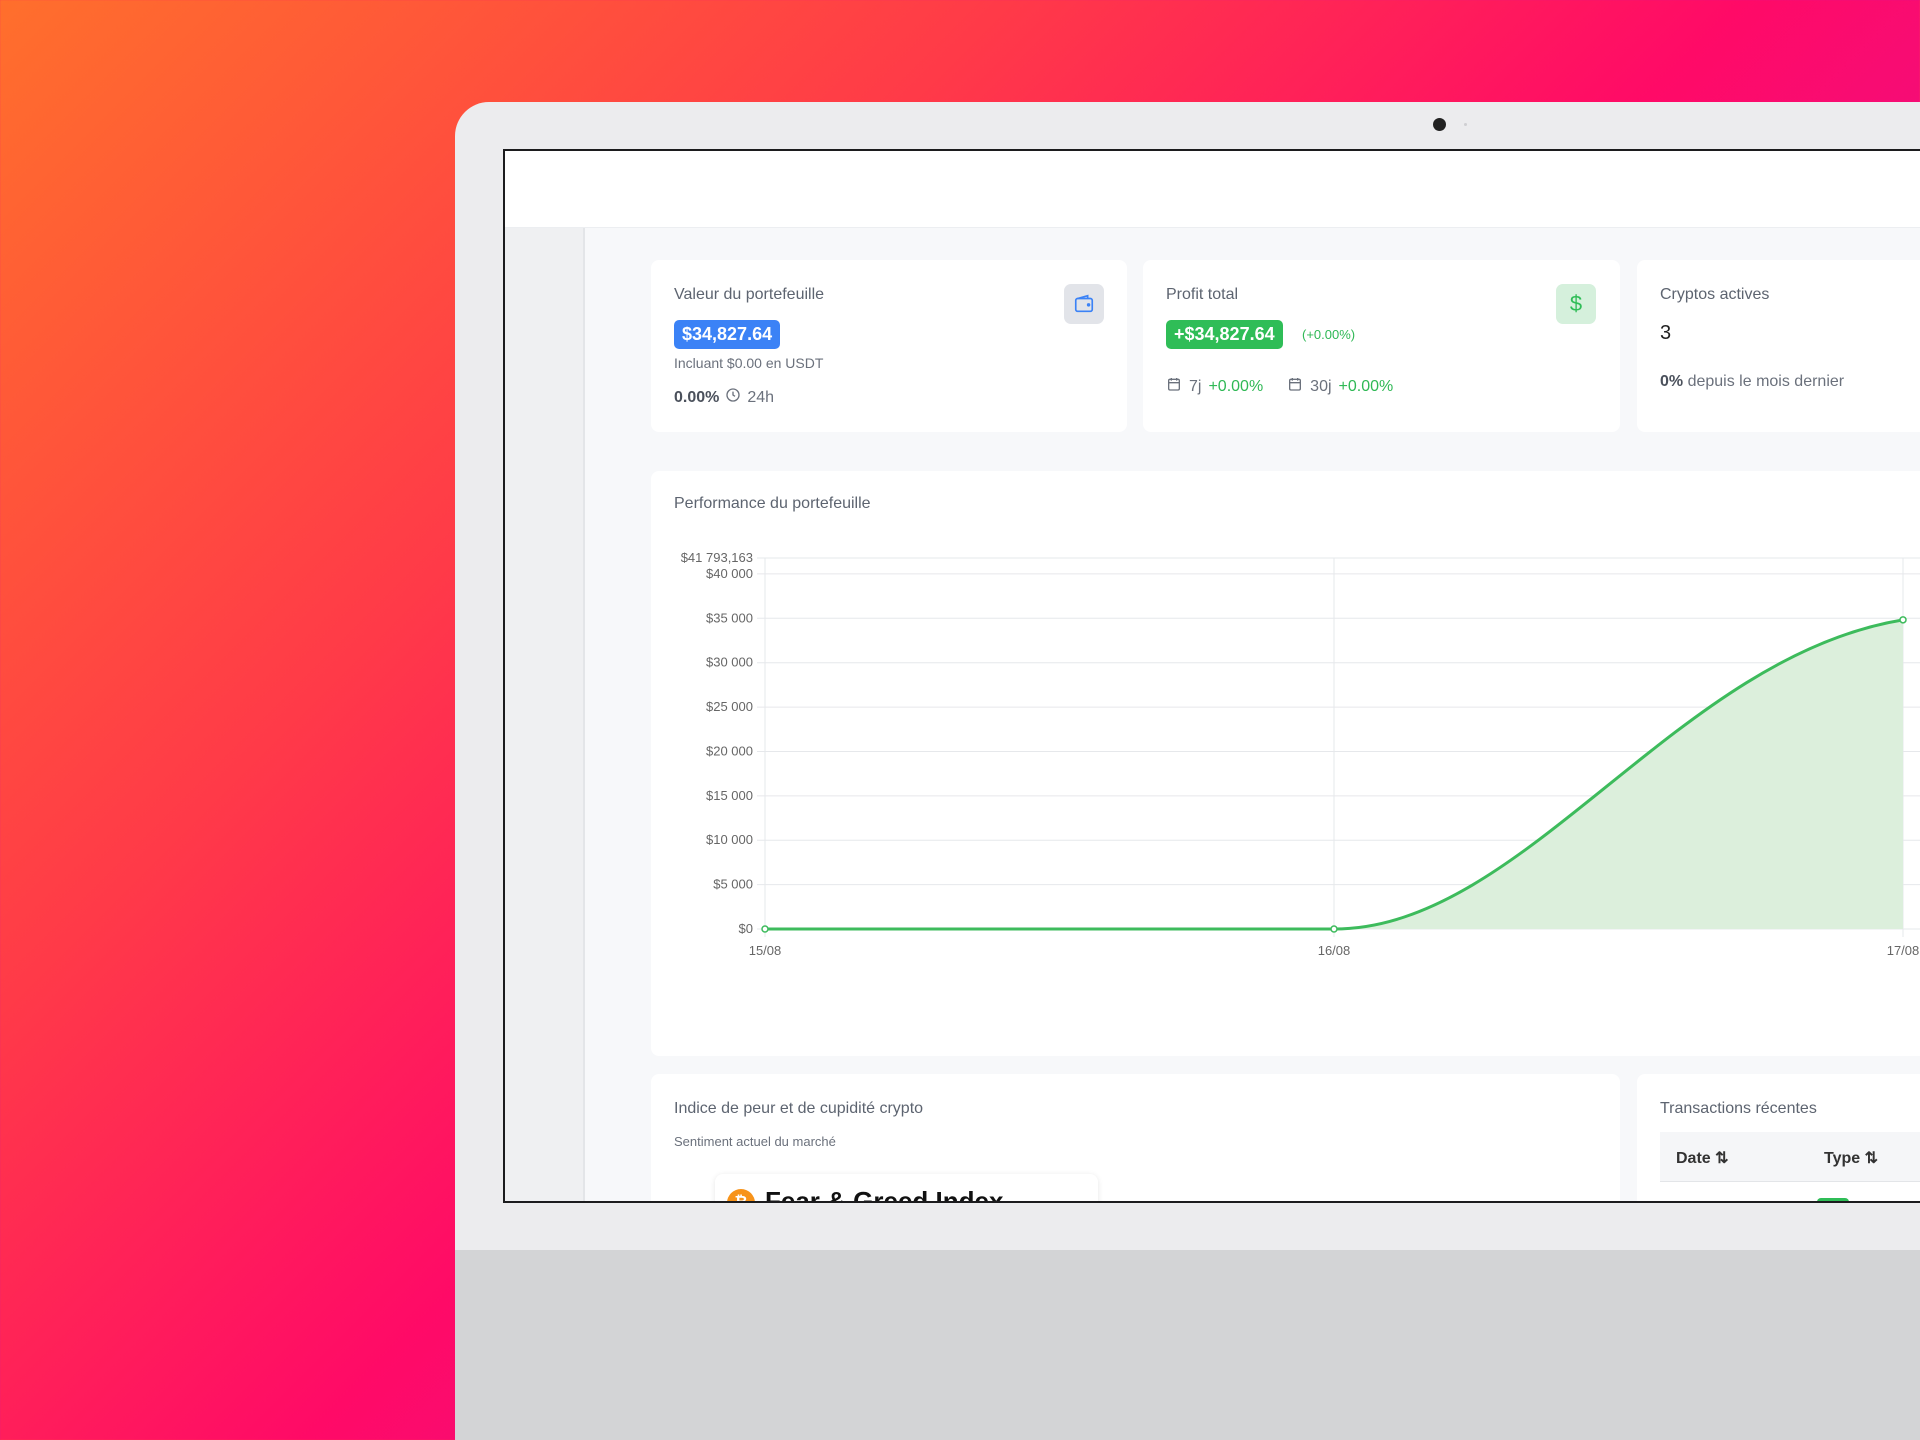 Image resolution: width=1920 pixels, height=1440 pixels. I want to click on column-label: Date, so click(1693, 1158).